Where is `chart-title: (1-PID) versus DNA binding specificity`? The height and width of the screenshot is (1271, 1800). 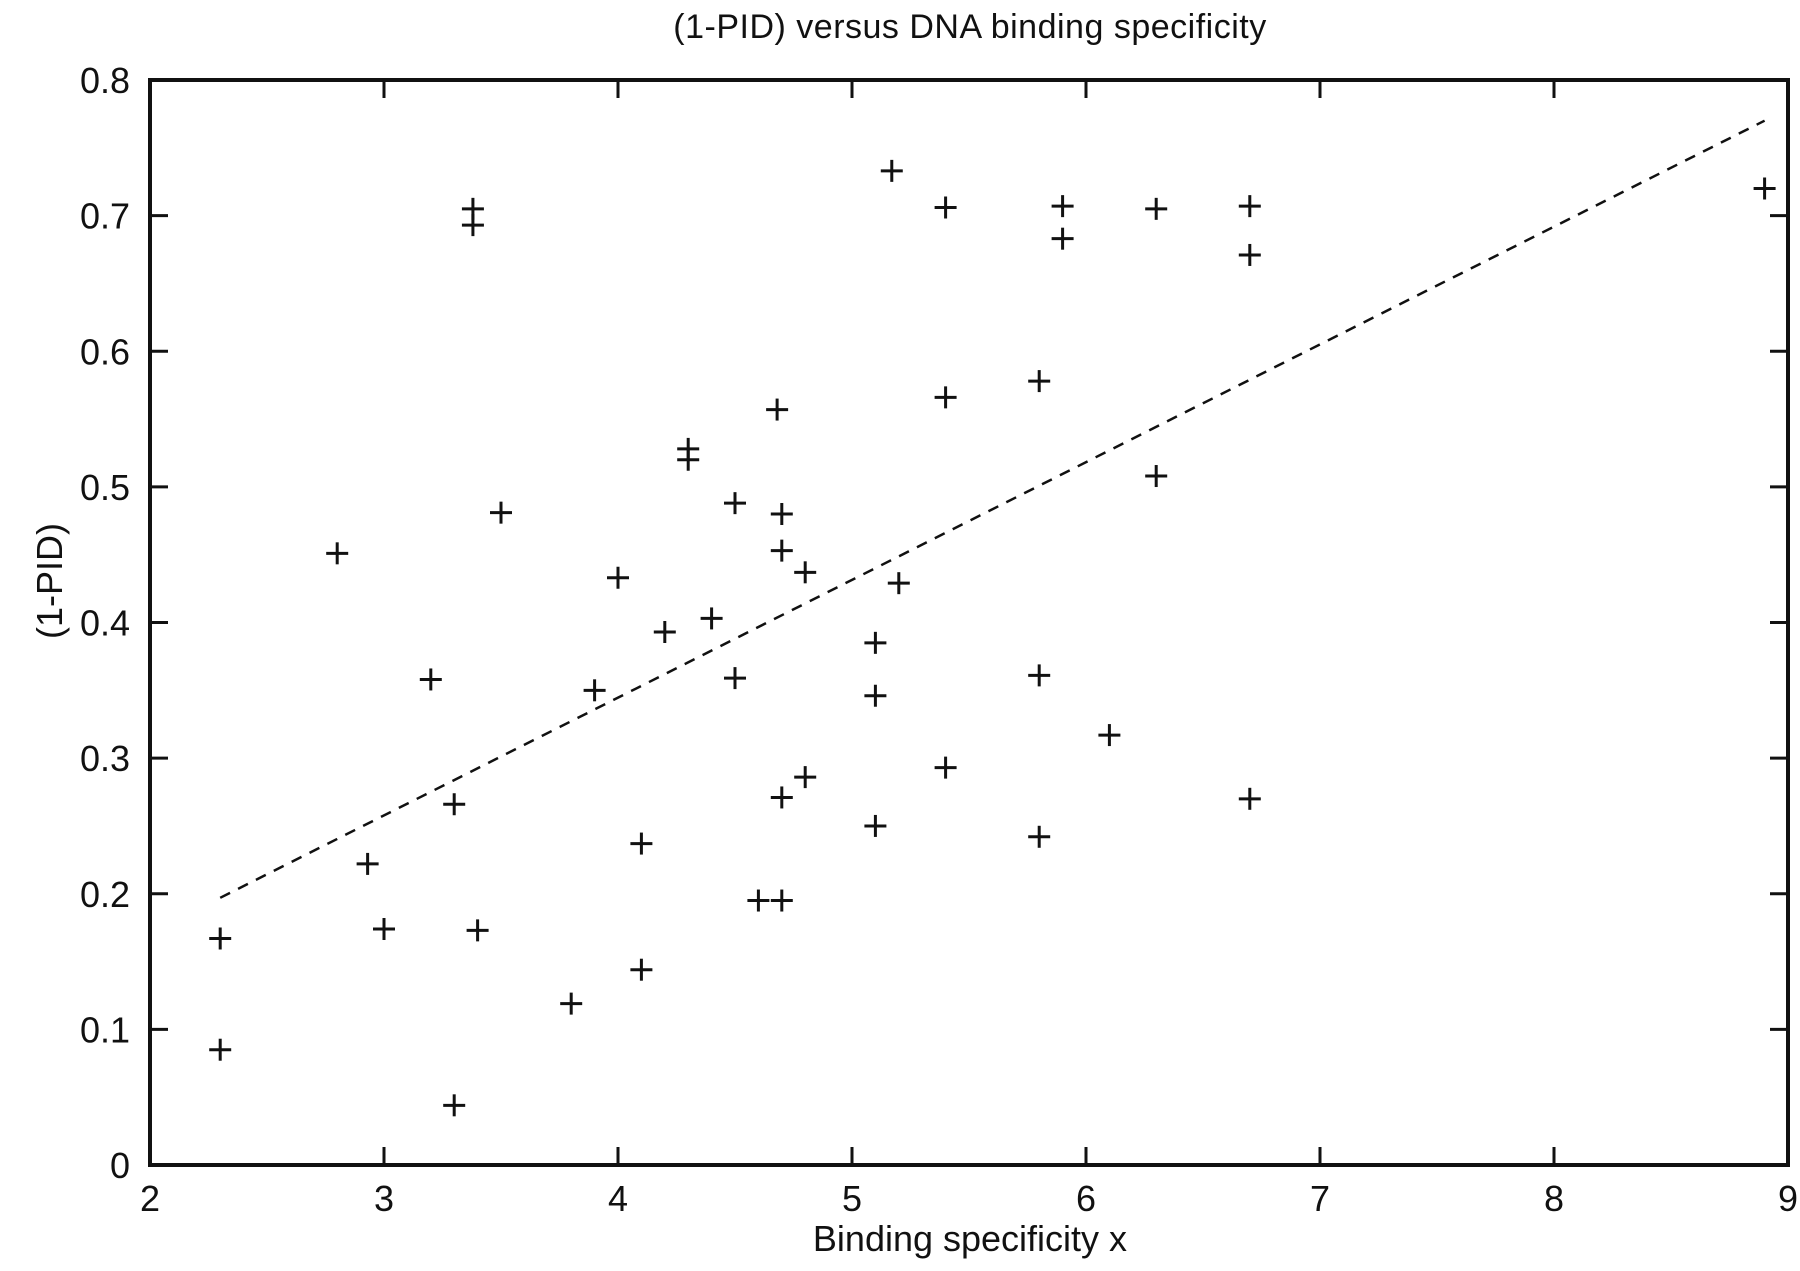
chart-title: (1-PID) versus DNA binding specificity is located at coordinates (970, 27).